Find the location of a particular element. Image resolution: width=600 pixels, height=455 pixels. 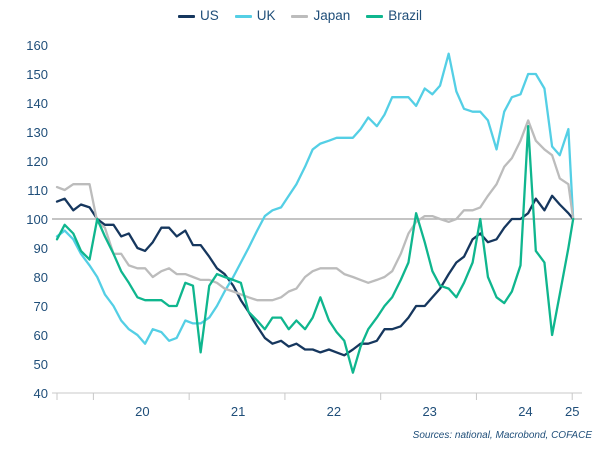

legend-item-brazil: Brazil is located at coordinates (394, 16).